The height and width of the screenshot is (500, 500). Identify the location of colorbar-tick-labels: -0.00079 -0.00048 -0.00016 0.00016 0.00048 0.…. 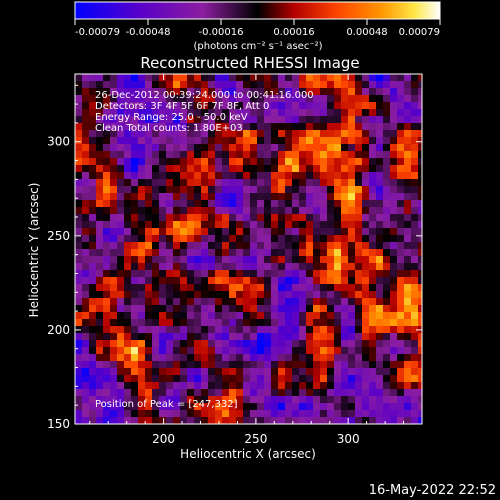
(257, 32).